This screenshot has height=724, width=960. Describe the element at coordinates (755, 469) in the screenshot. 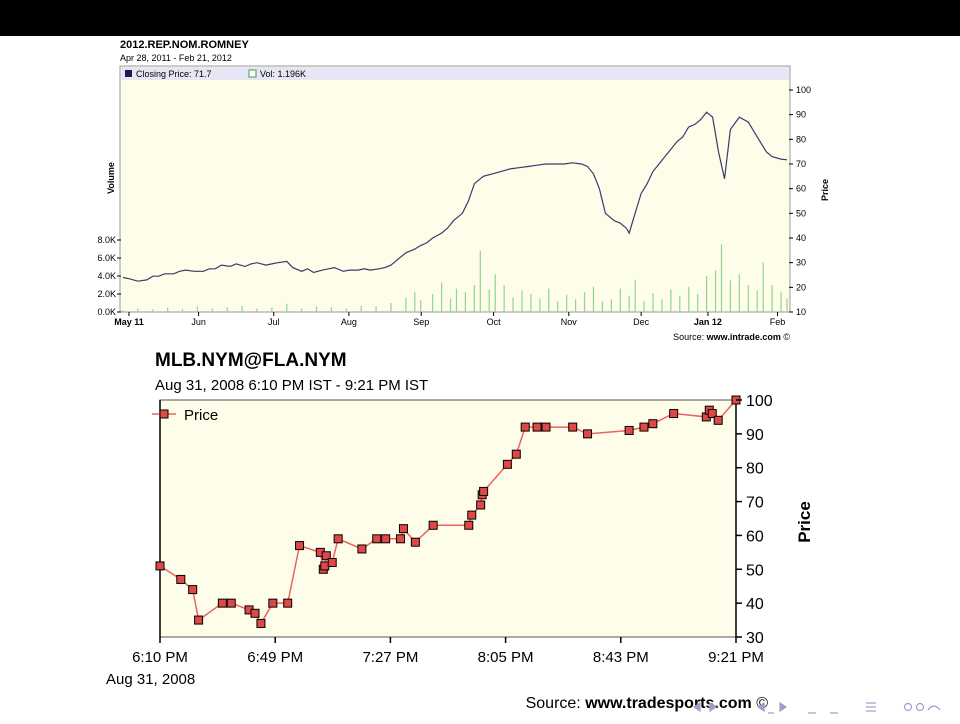

I see `y-tick-label: 80` at that location.